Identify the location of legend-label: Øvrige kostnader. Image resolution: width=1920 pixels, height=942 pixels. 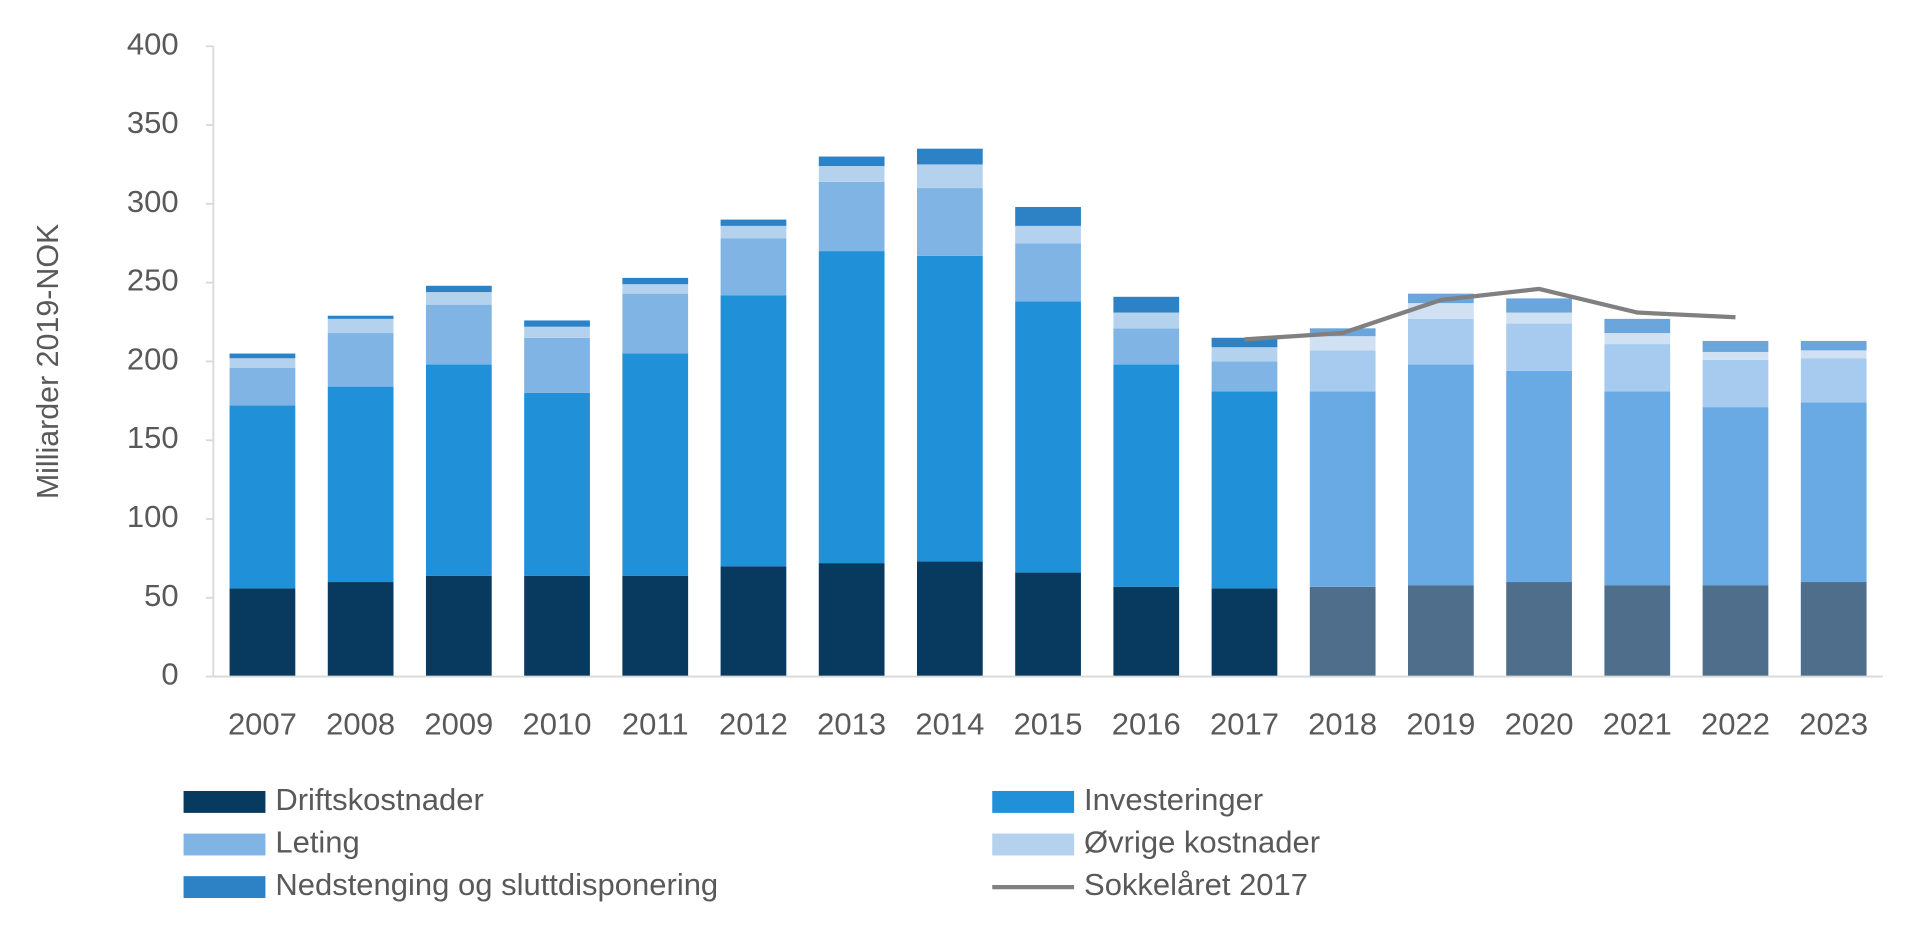
(1202, 842).